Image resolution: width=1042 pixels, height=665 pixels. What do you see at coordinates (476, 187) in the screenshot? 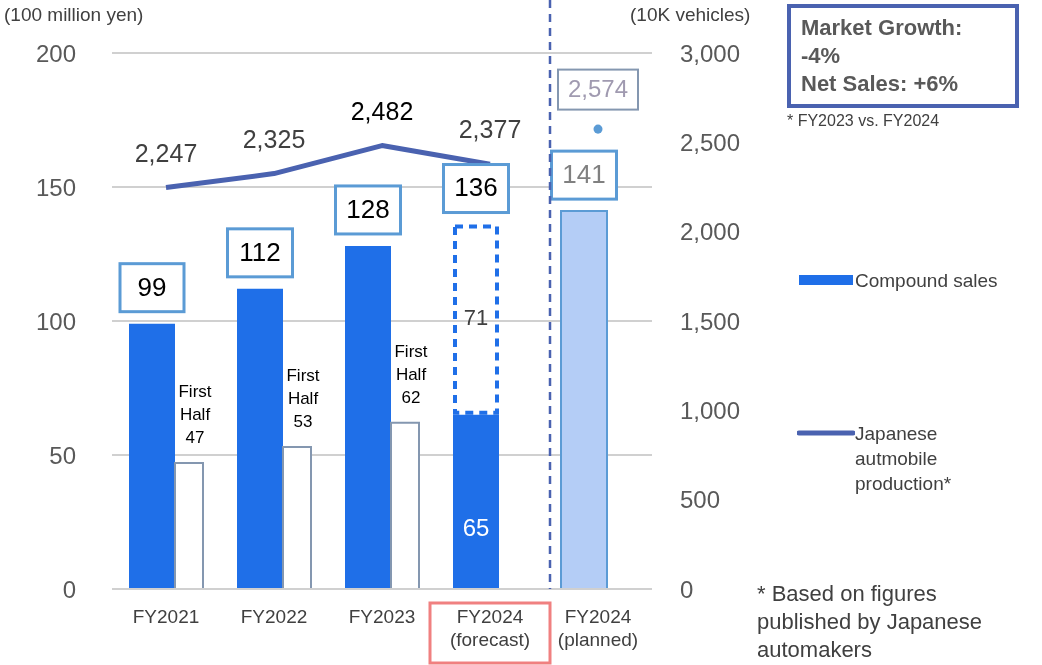
I see `annotation: 136` at bounding box center [476, 187].